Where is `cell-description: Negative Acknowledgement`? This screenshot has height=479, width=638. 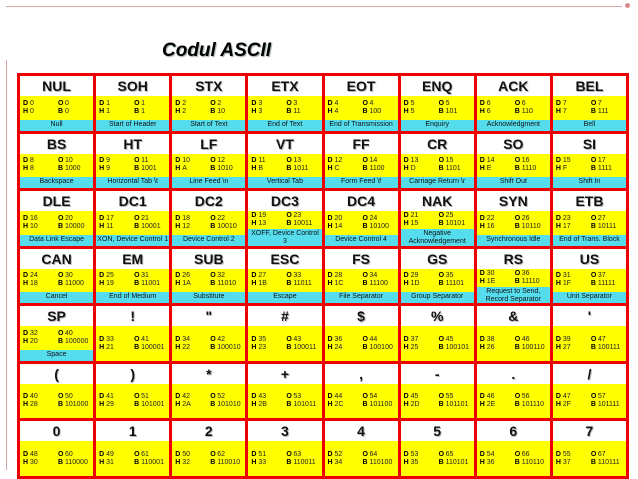
cell-description: Negative Acknowledgement is located at coordinates (437, 237).